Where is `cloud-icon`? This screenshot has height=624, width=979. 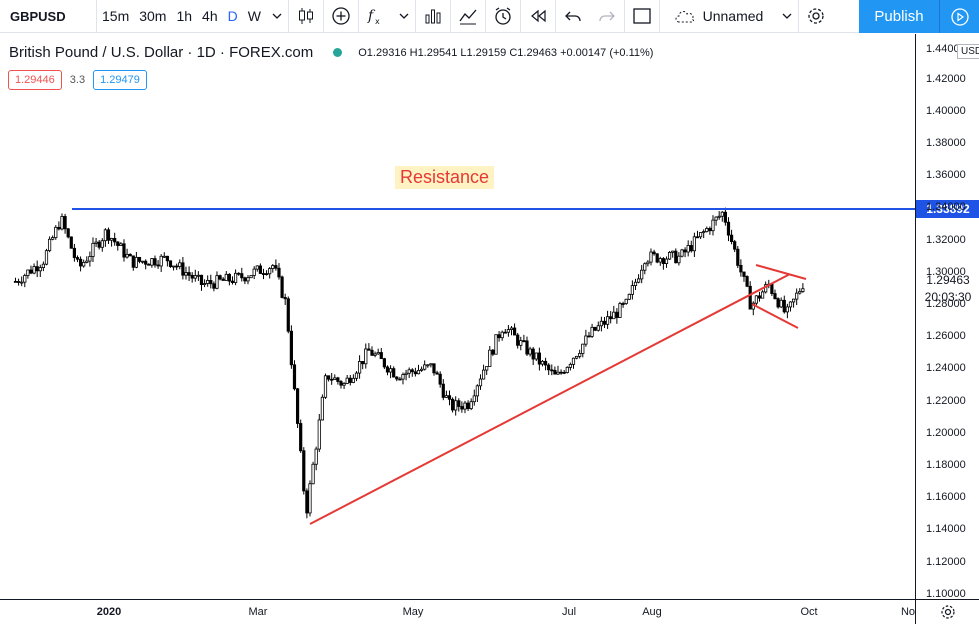 cloud-icon is located at coordinates (684, 17).